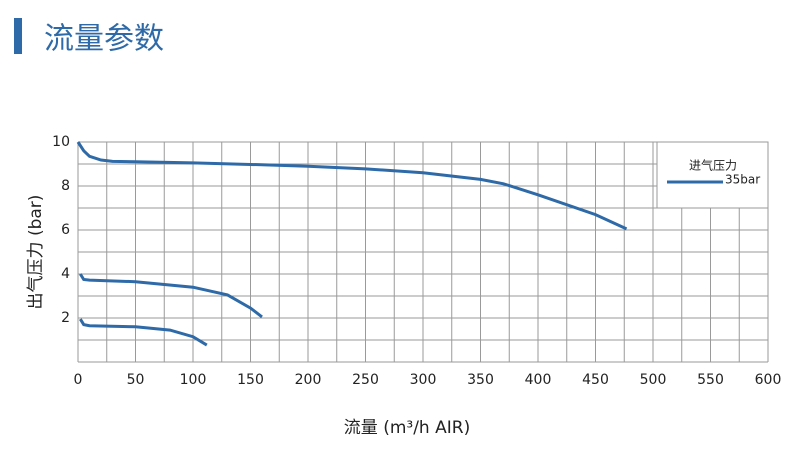  Describe the element at coordinates (250, 380) in the screenshot. I see `x-tick-label: 150` at that location.